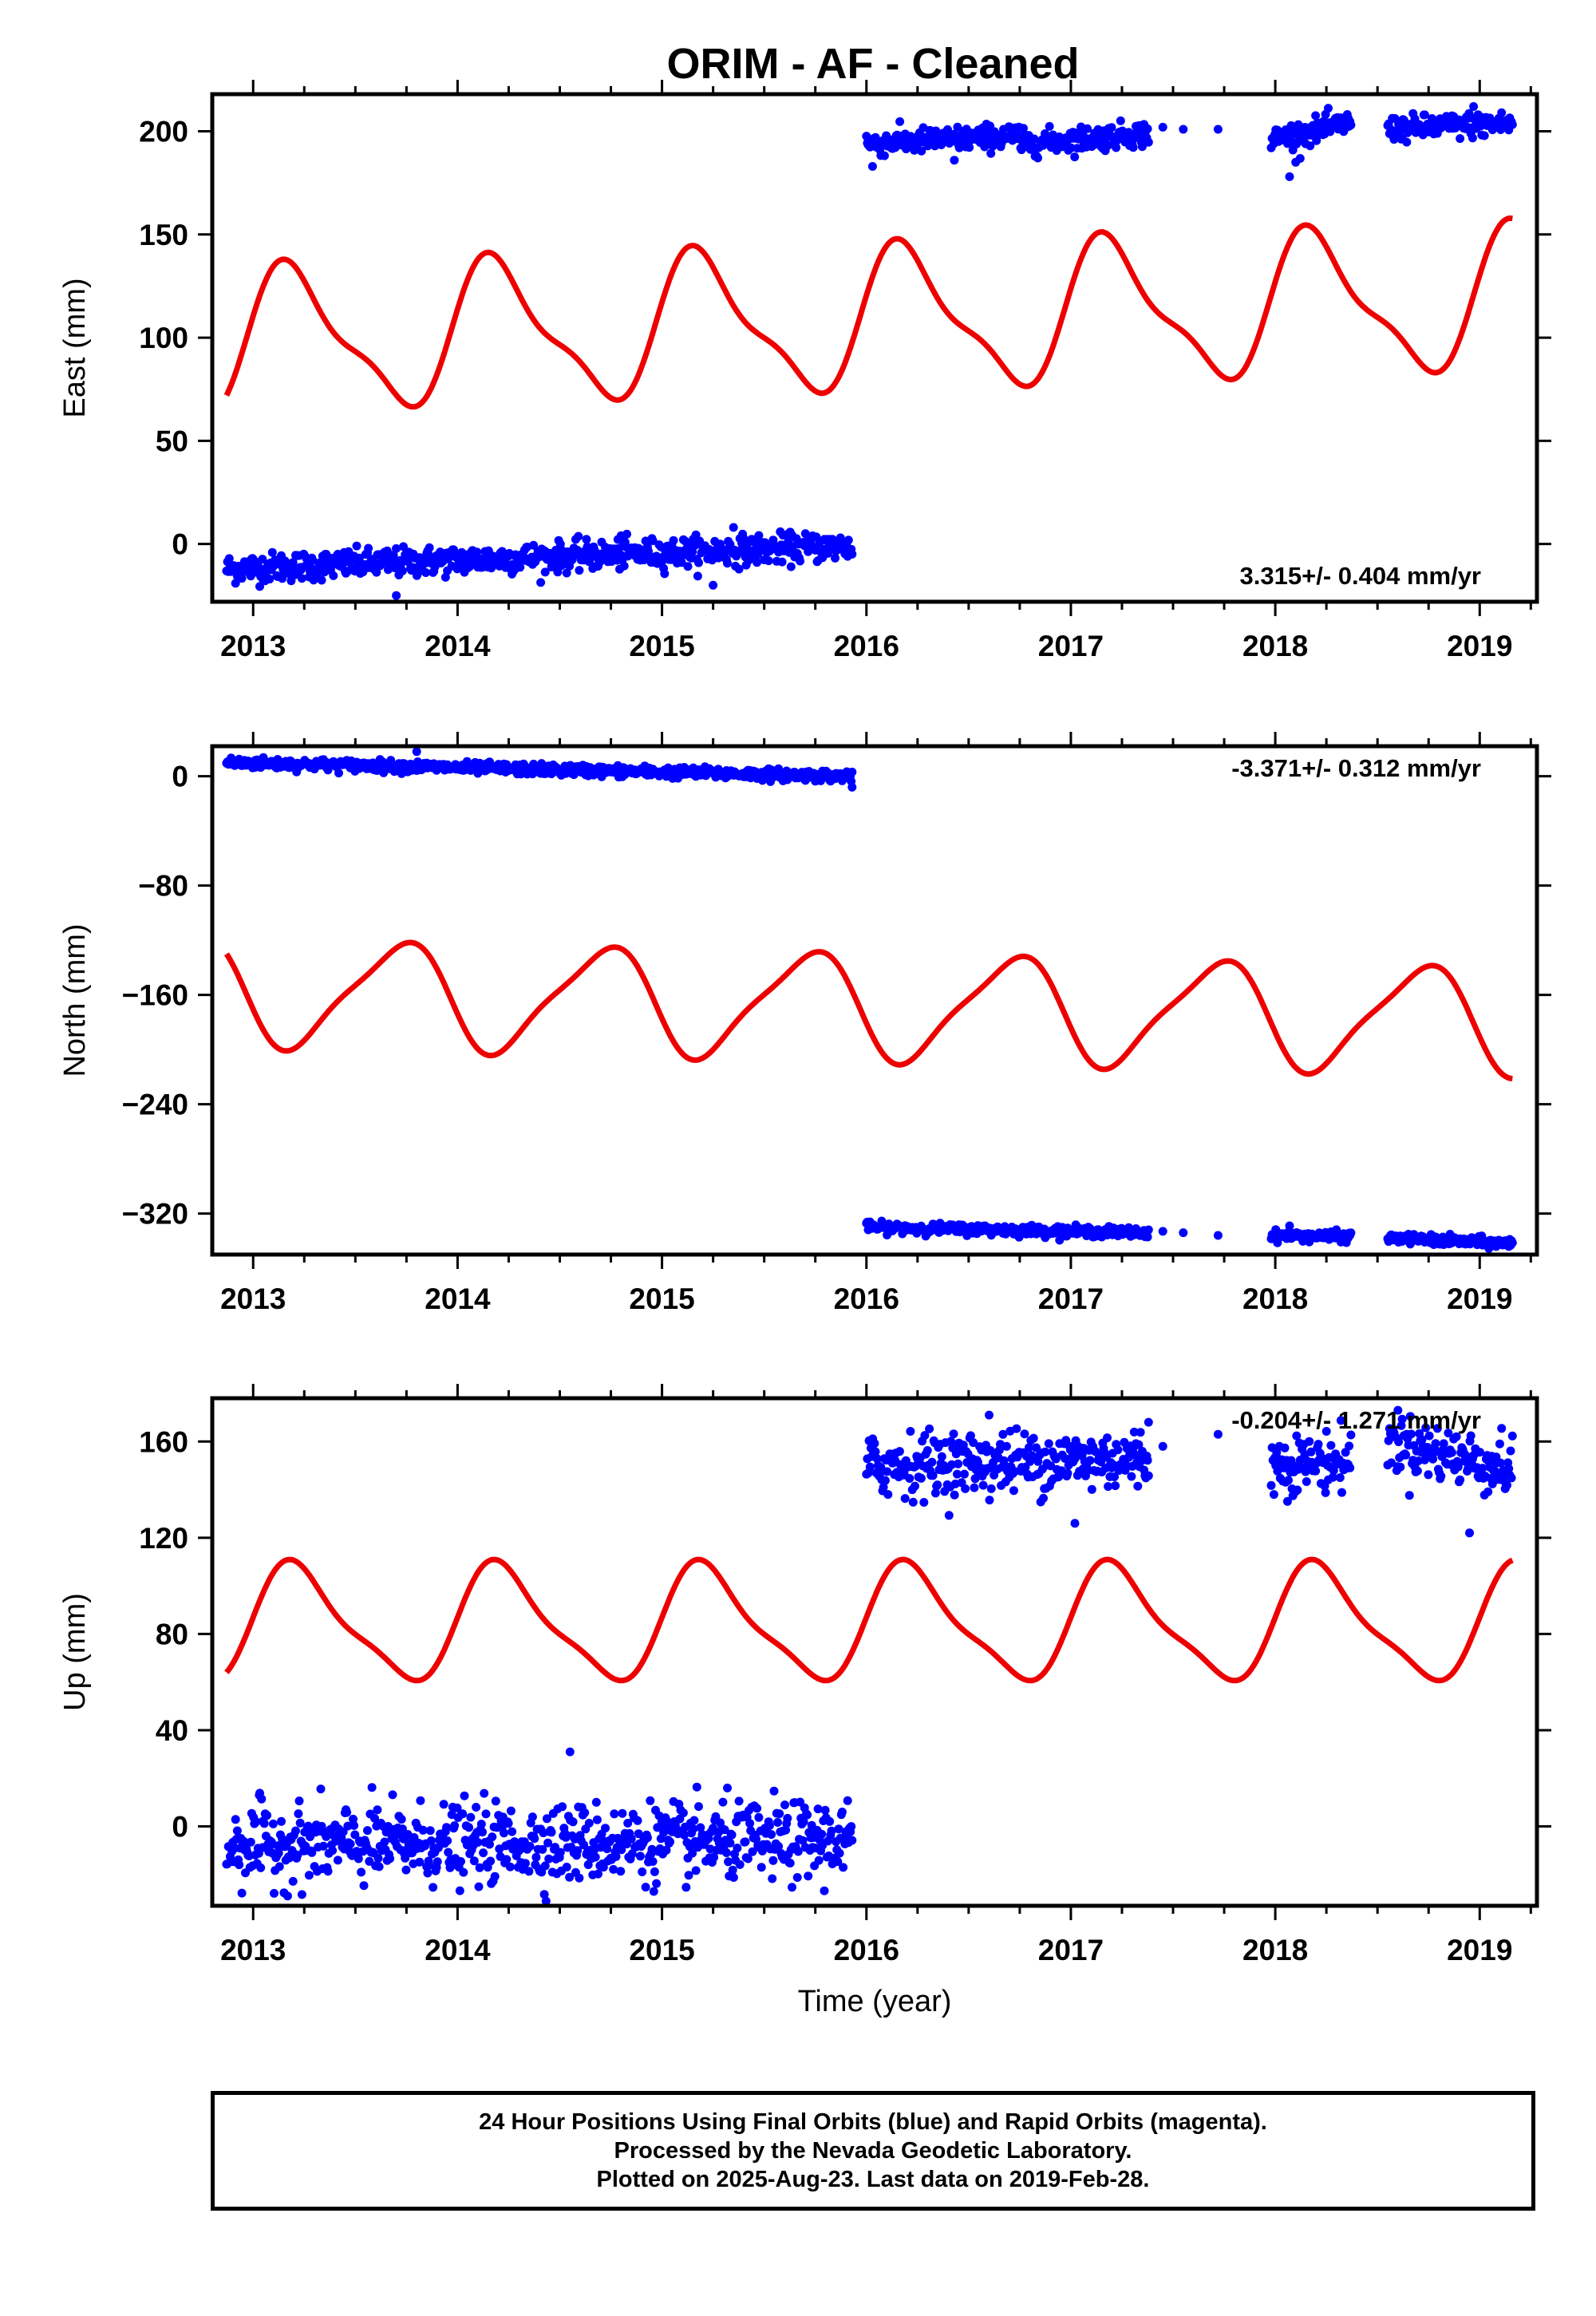 Image resolution: width=1596 pixels, height=2316 pixels. What do you see at coordinates (163, 235) in the screenshot?
I see `y-tick-label: 150` at bounding box center [163, 235].